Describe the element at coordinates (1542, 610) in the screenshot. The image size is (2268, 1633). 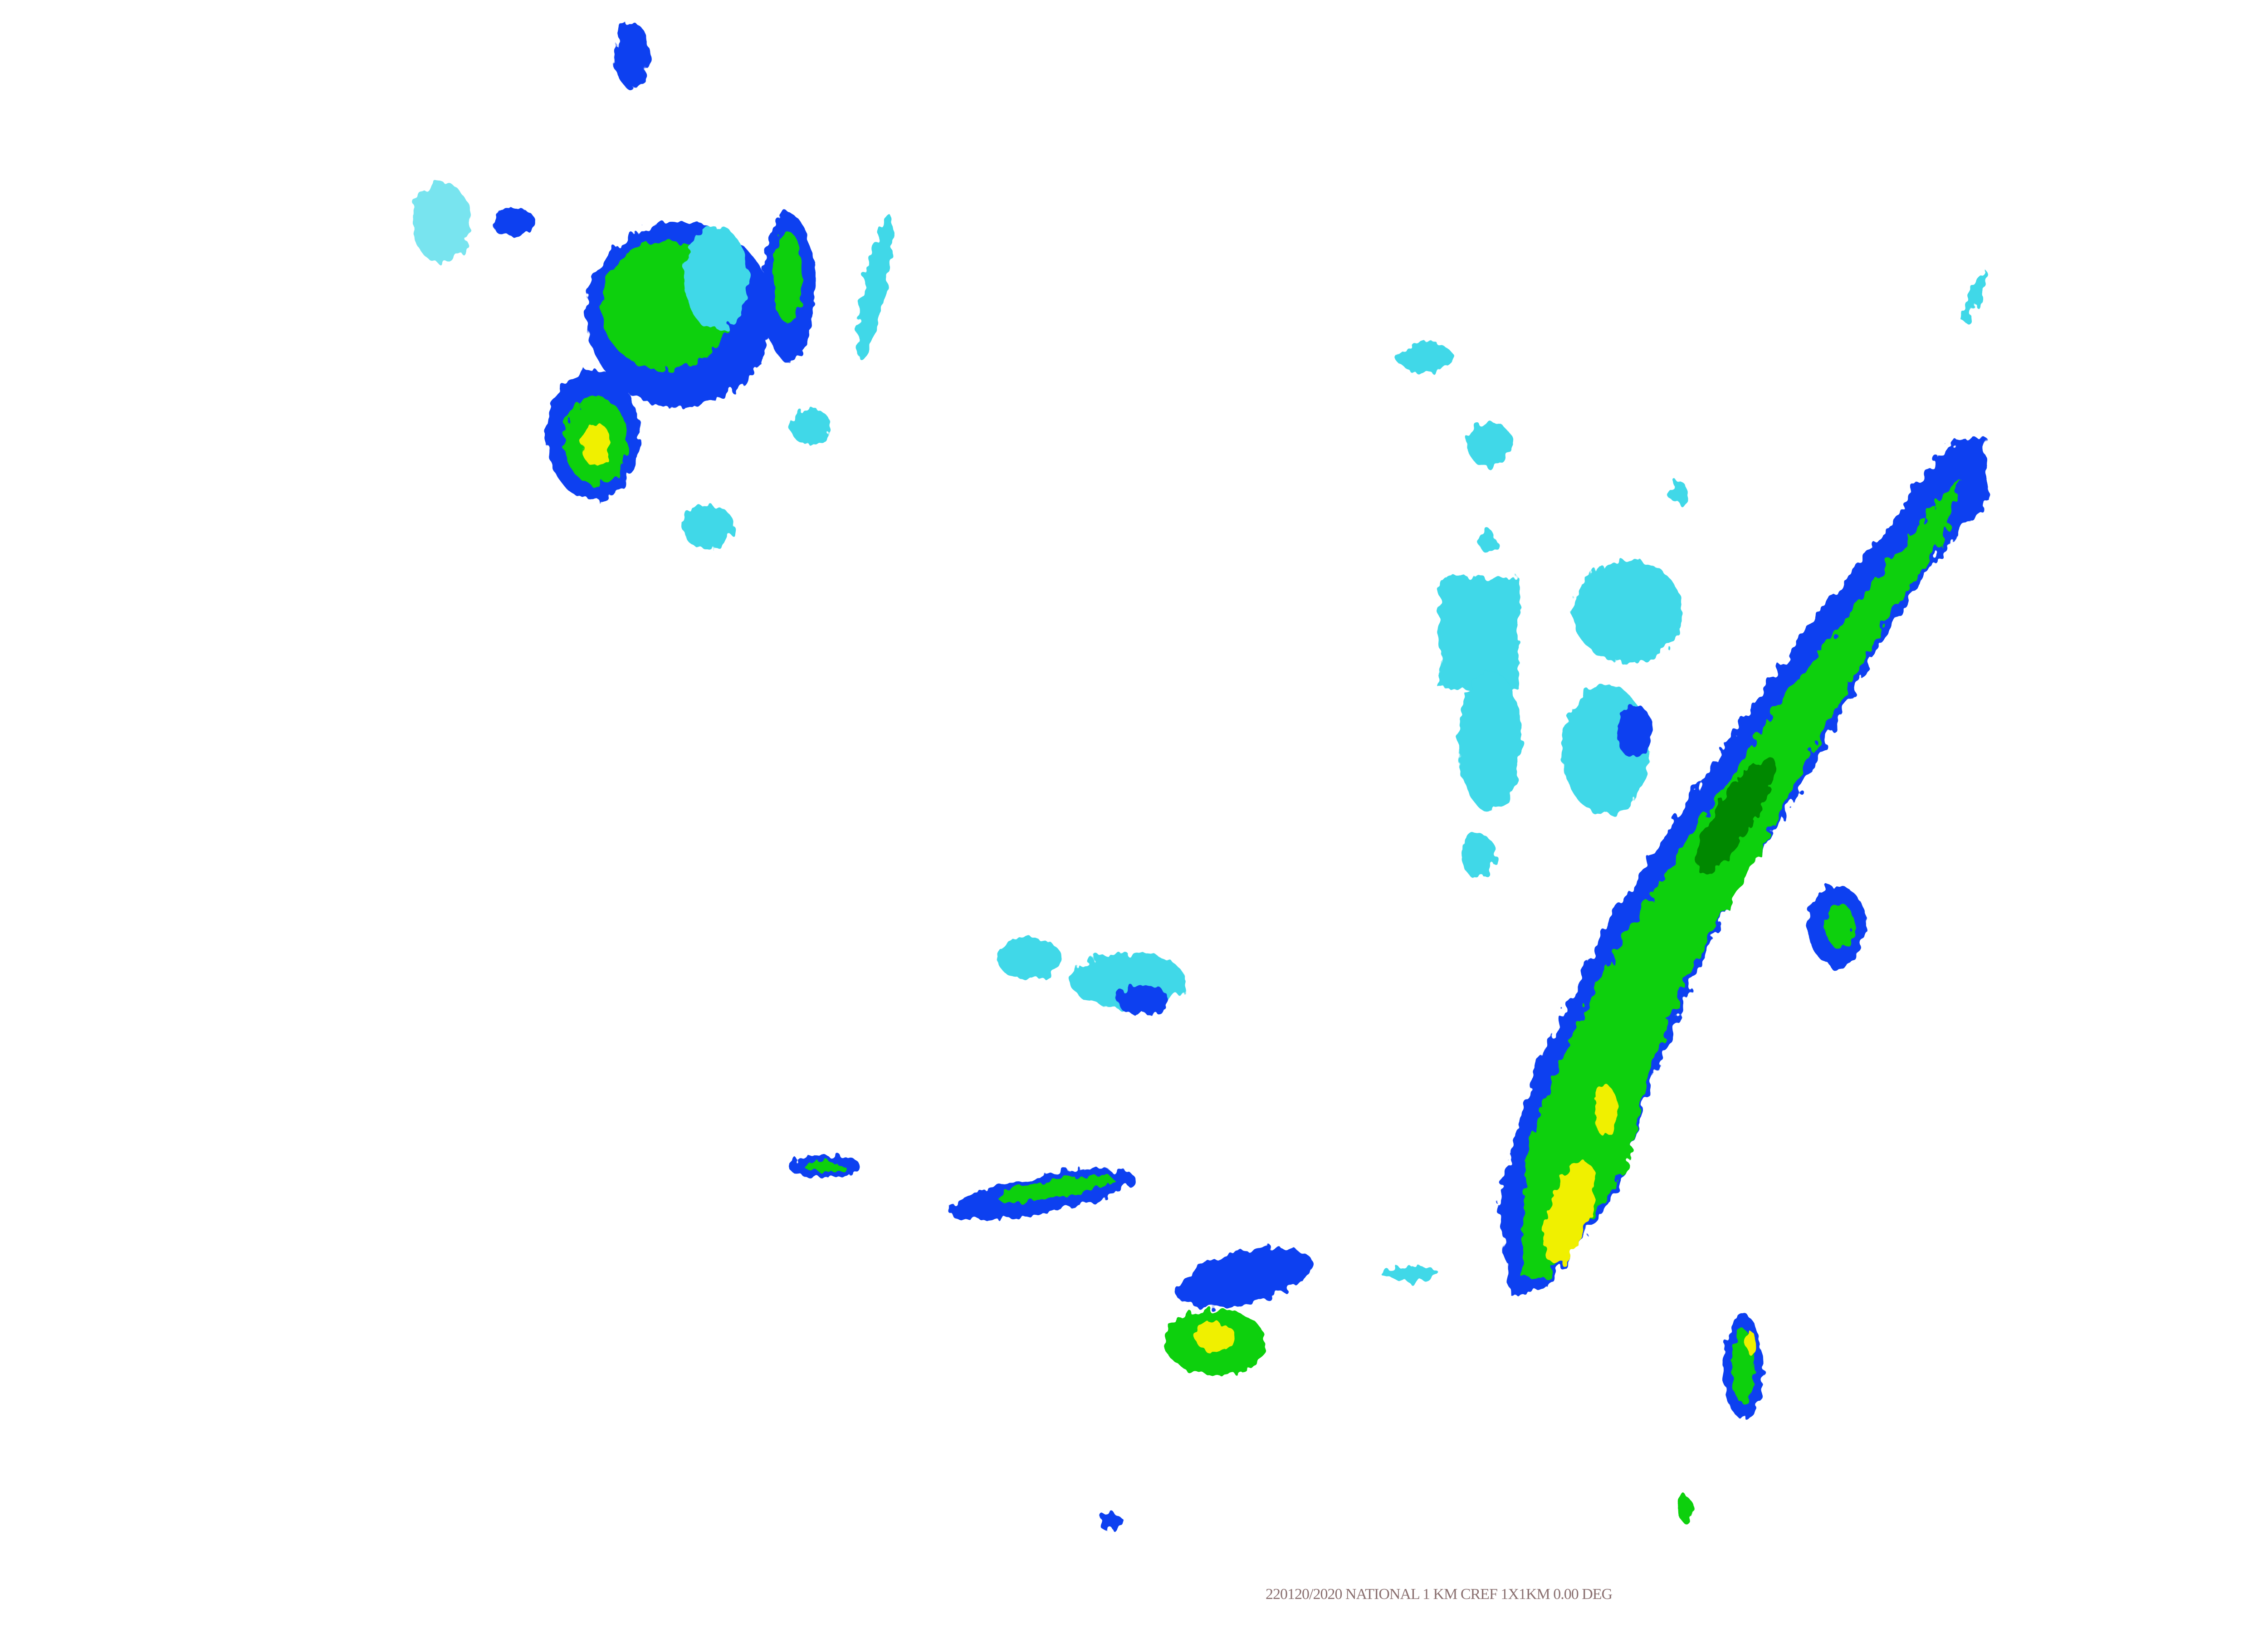
I see `light-echo-areas` at that location.